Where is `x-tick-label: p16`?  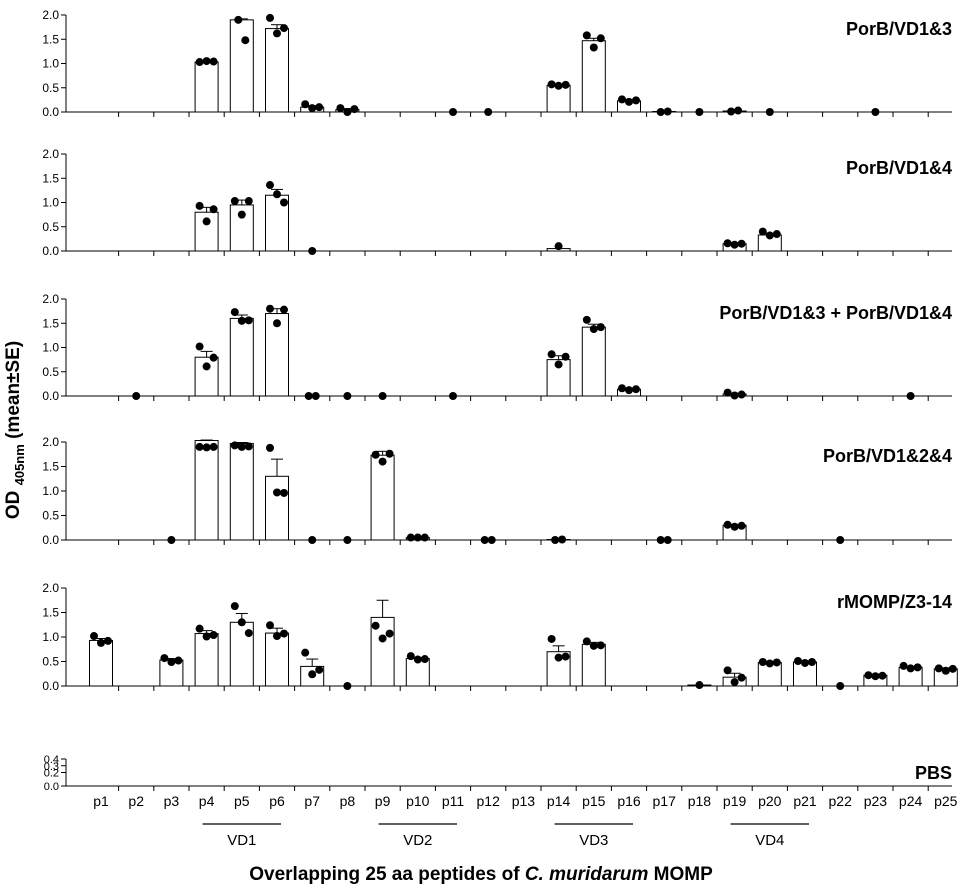 x-tick-label: p16 is located at coordinates (629, 801).